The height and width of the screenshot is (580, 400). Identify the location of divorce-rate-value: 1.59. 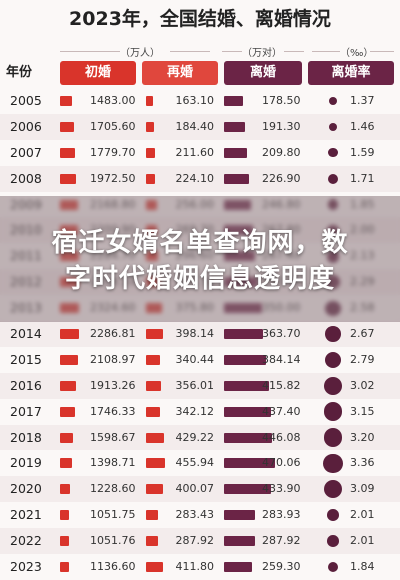
(362, 152).